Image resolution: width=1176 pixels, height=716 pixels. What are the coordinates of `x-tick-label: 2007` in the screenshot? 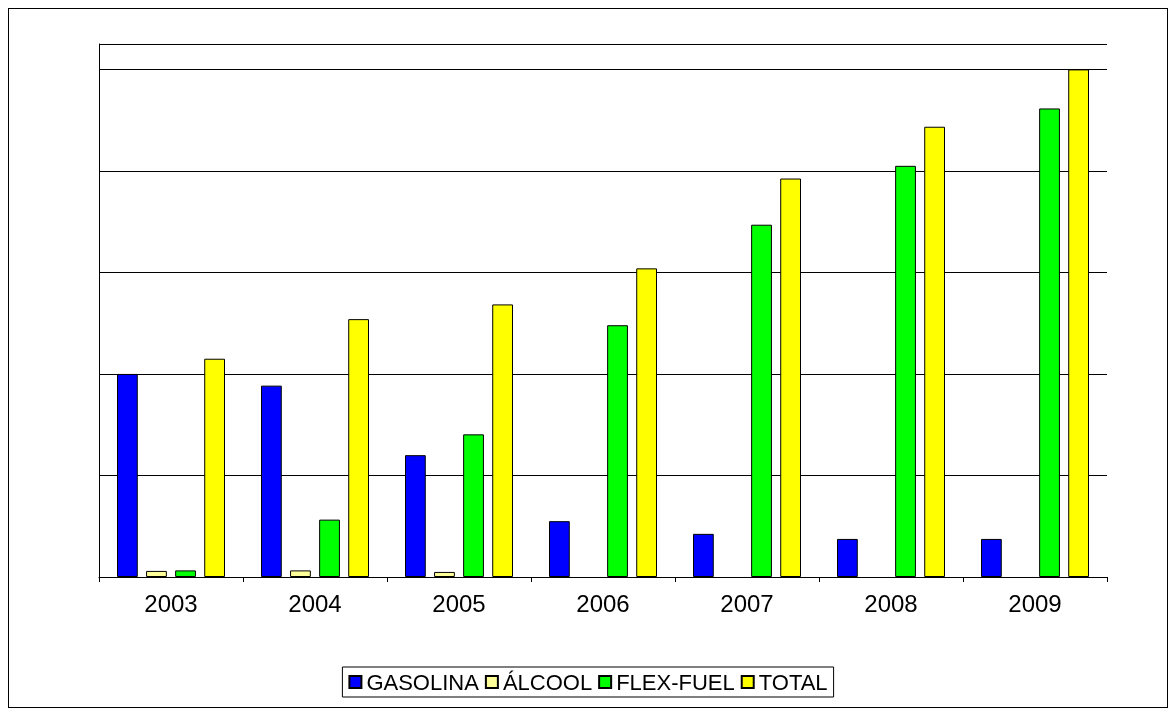 It's located at (747, 603).